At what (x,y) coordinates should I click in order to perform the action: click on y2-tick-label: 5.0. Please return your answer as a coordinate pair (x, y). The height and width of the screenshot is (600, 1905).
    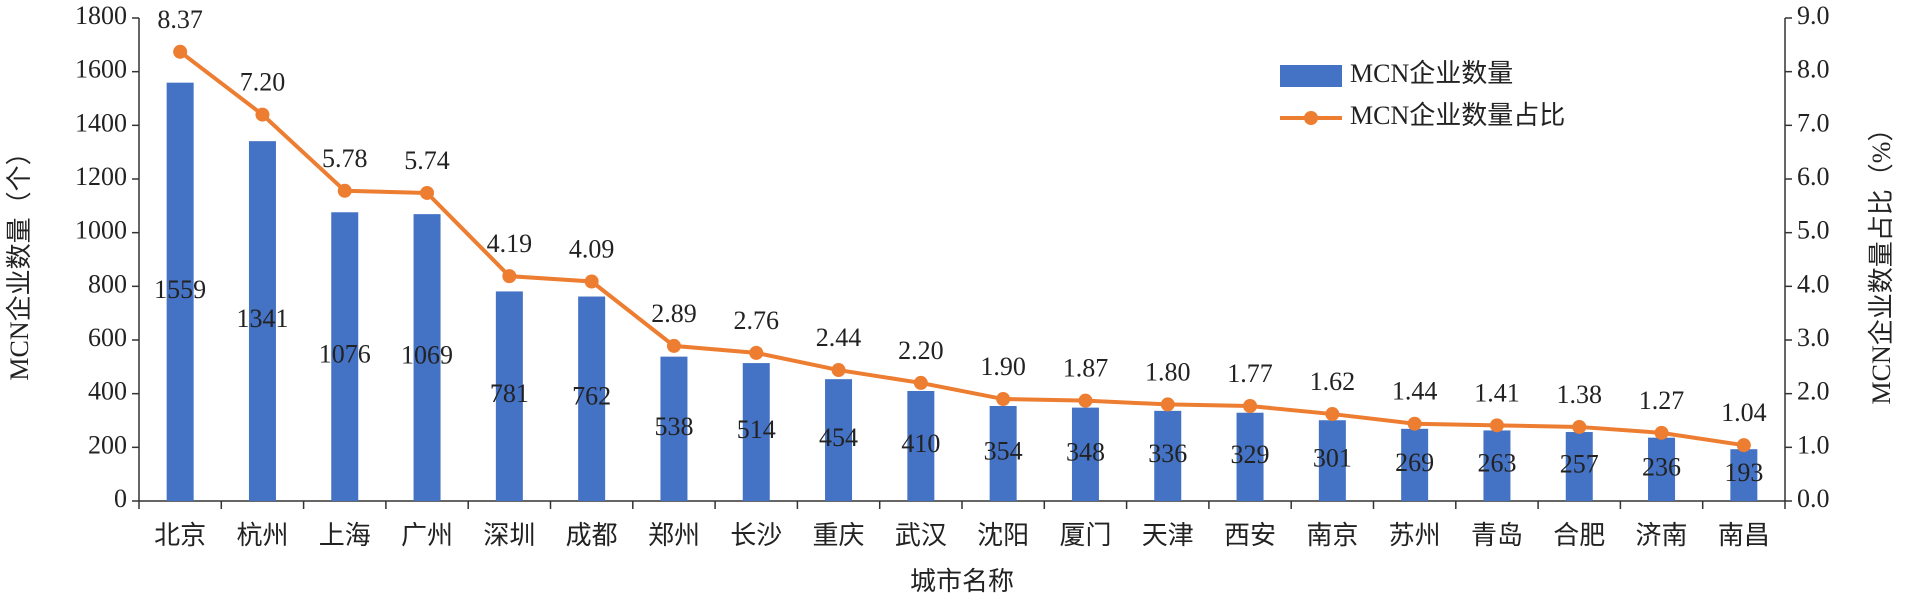
    Looking at the image, I should click on (1813, 230).